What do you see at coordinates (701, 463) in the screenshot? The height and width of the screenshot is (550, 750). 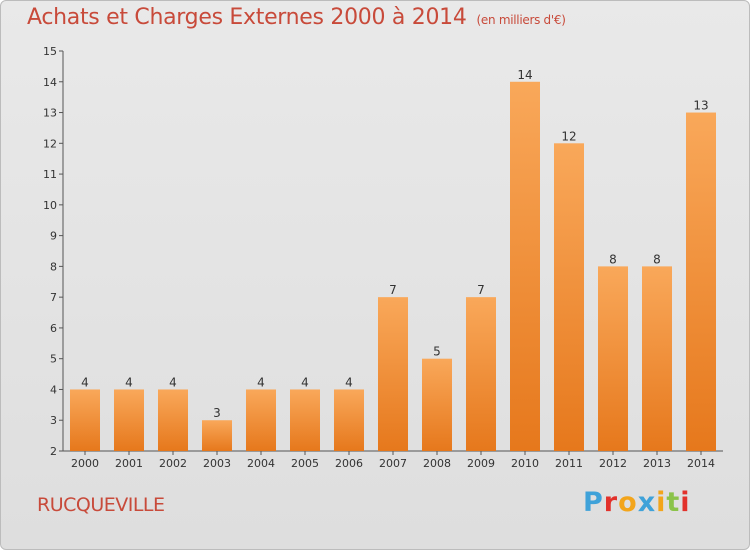 I see `x-tick-label: 2014` at bounding box center [701, 463].